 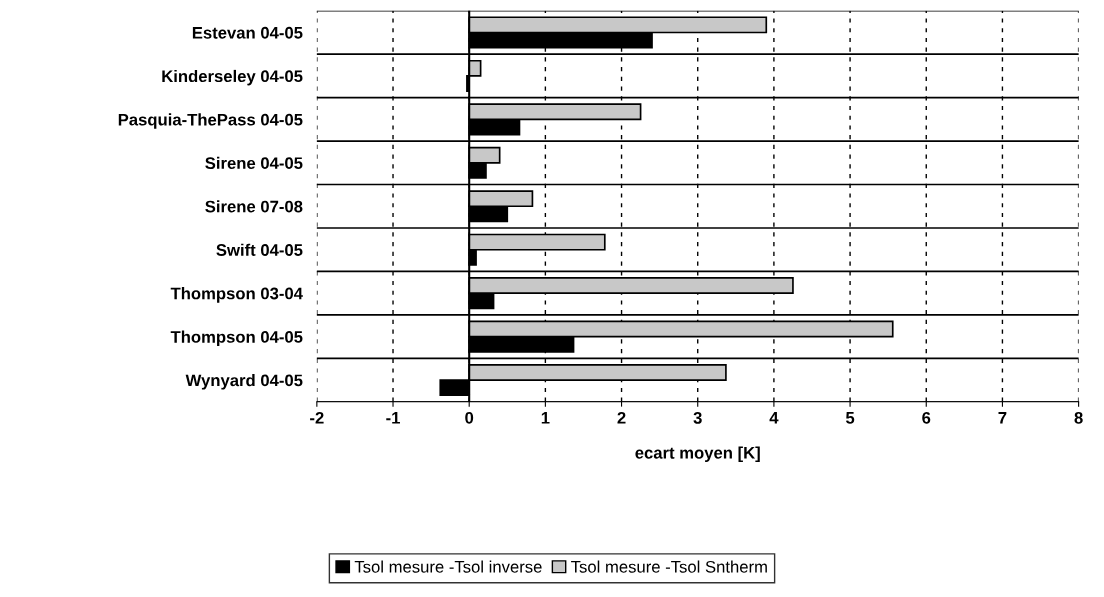 What do you see at coordinates (317, 417) in the screenshot?
I see `x-tick-label: -2` at bounding box center [317, 417].